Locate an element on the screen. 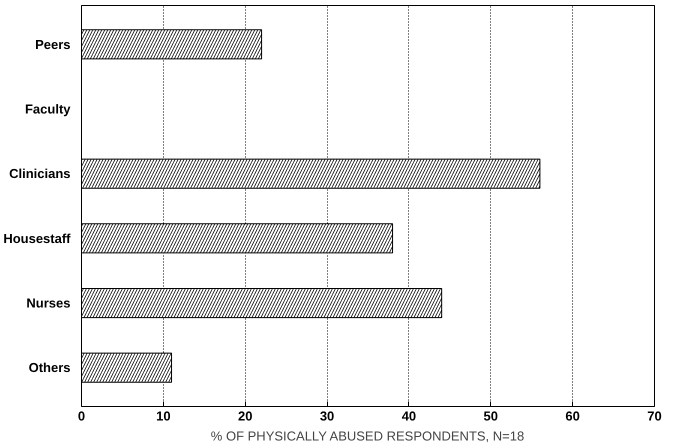 Image resolution: width=679 pixels, height=446 pixels. y-tick-label: Peers is located at coordinates (52, 44).